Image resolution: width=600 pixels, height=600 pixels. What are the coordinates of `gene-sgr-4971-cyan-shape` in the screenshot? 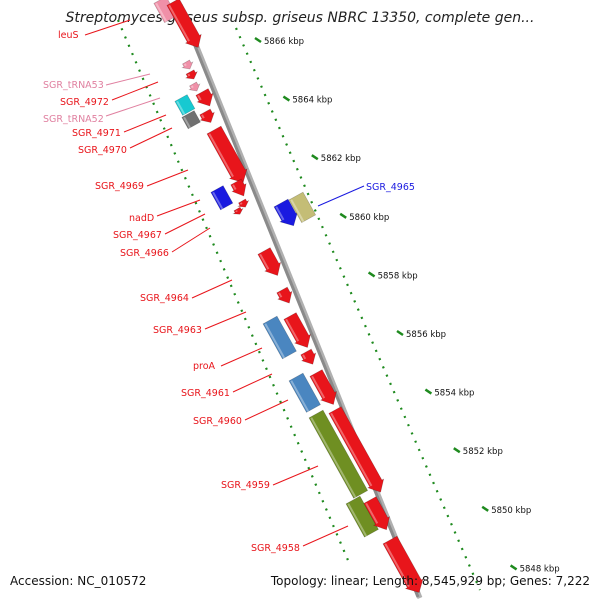 It's located at (185, 105).